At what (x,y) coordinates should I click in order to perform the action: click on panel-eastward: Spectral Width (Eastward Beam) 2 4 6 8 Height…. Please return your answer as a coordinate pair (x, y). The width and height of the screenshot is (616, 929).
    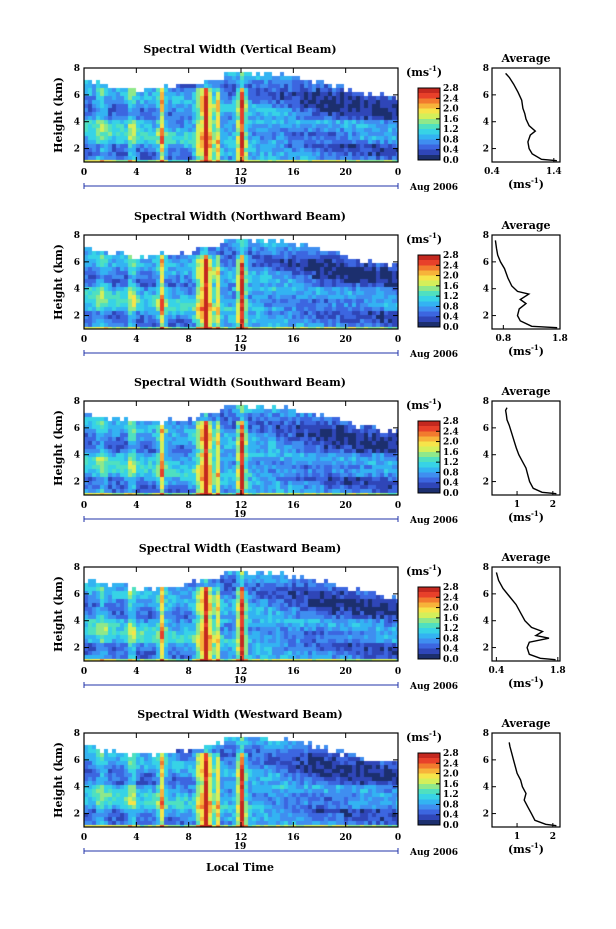
    Looking at the image, I should click on (309, 617).